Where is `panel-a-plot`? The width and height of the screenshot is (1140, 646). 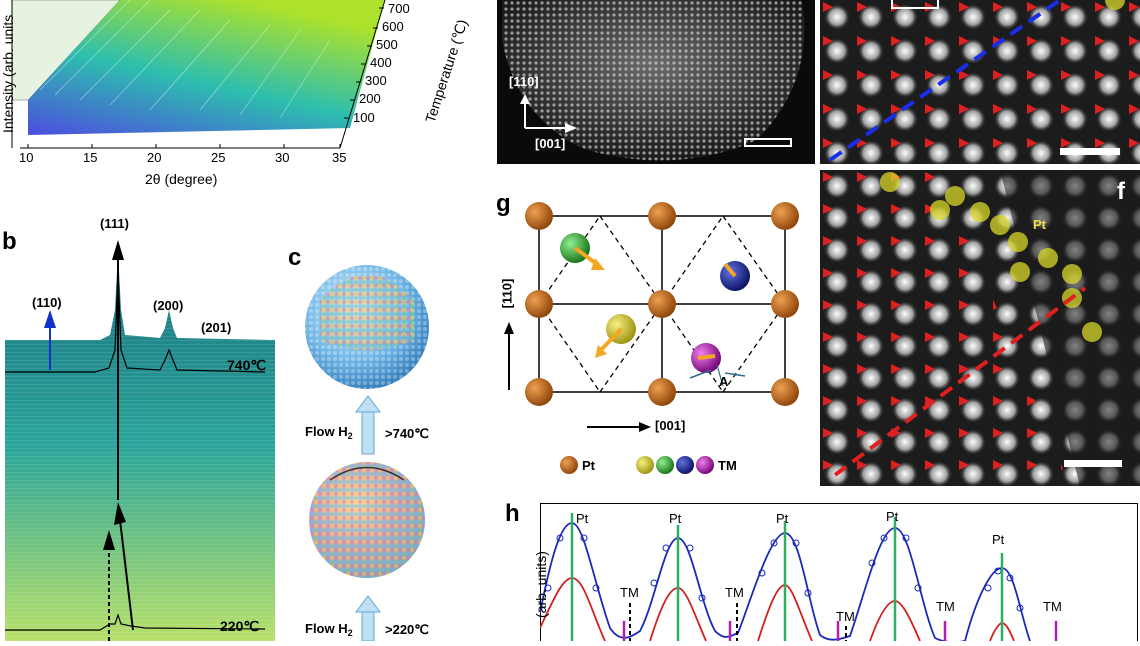
panel-a-plot is located at coordinates (198, 74).